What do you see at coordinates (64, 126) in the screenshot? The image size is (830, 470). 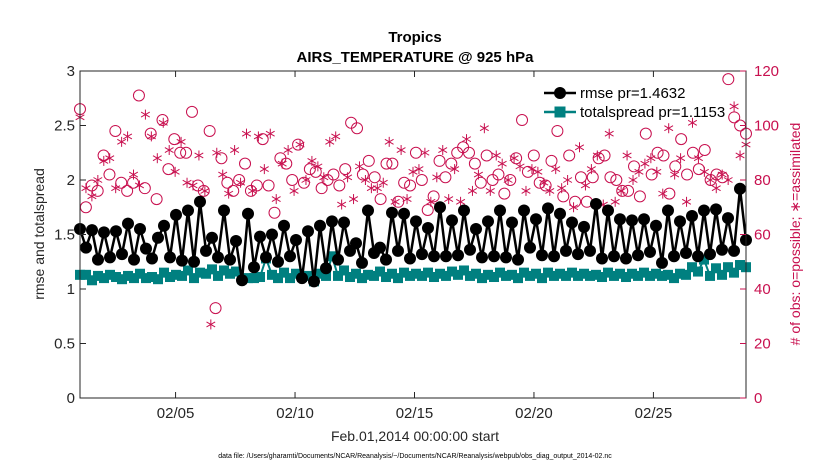 I see `y-left-tick-label: 2.5` at bounding box center [64, 126].